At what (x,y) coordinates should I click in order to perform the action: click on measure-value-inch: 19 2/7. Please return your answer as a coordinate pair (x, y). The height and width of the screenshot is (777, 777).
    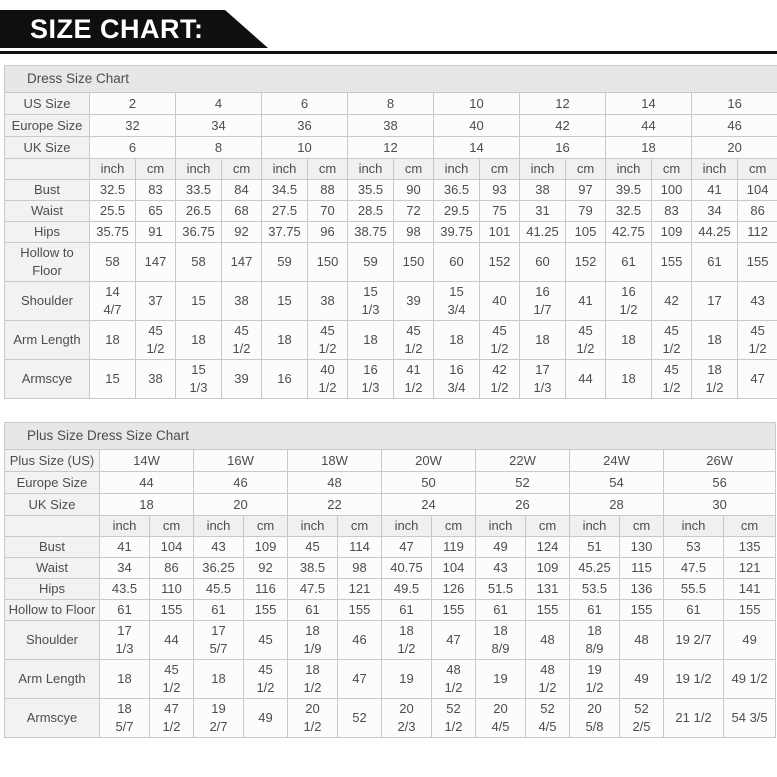
    Looking at the image, I should click on (693, 640).